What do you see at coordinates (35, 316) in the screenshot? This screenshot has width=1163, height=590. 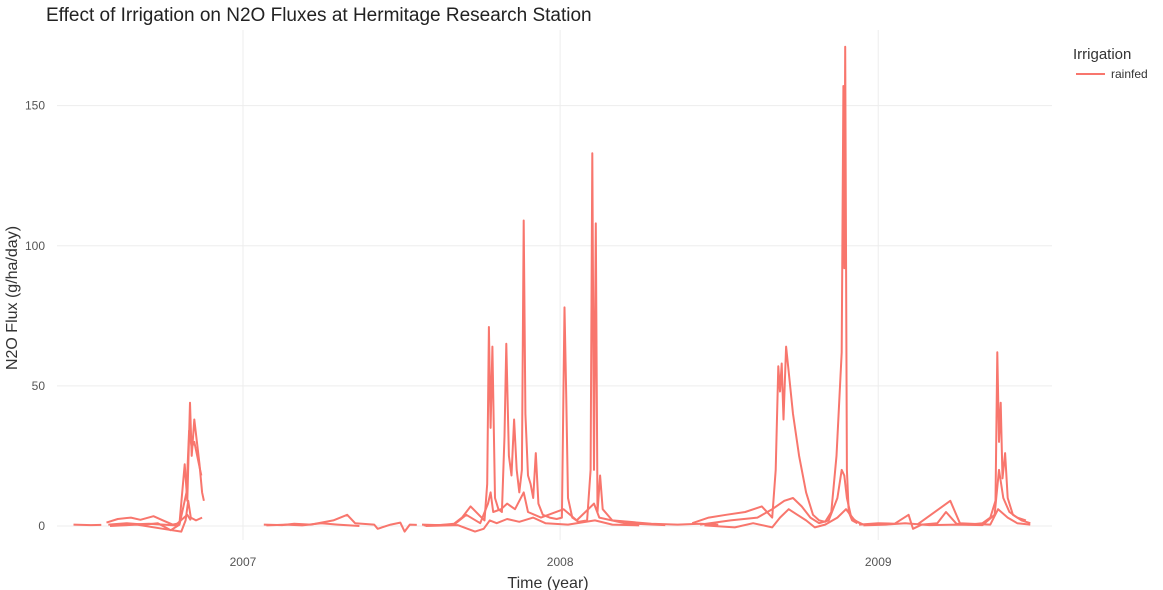 I see `y-axis-ticks: 0 50 100 150` at bounding box center [35, 316].